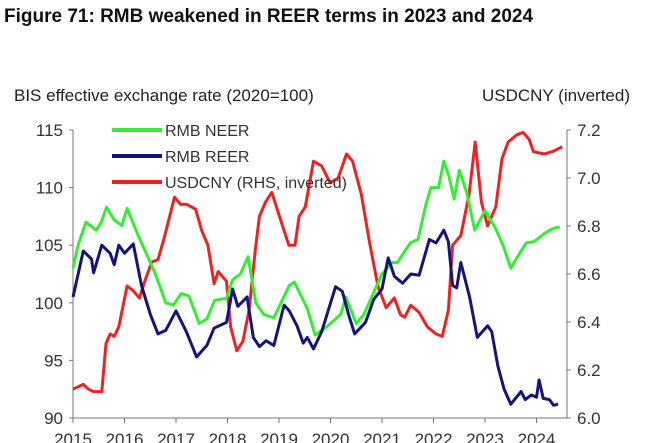  Describe the element at coordinates (382, 436) in the screenshot. I see `x-tick-label: 2021` at that location.